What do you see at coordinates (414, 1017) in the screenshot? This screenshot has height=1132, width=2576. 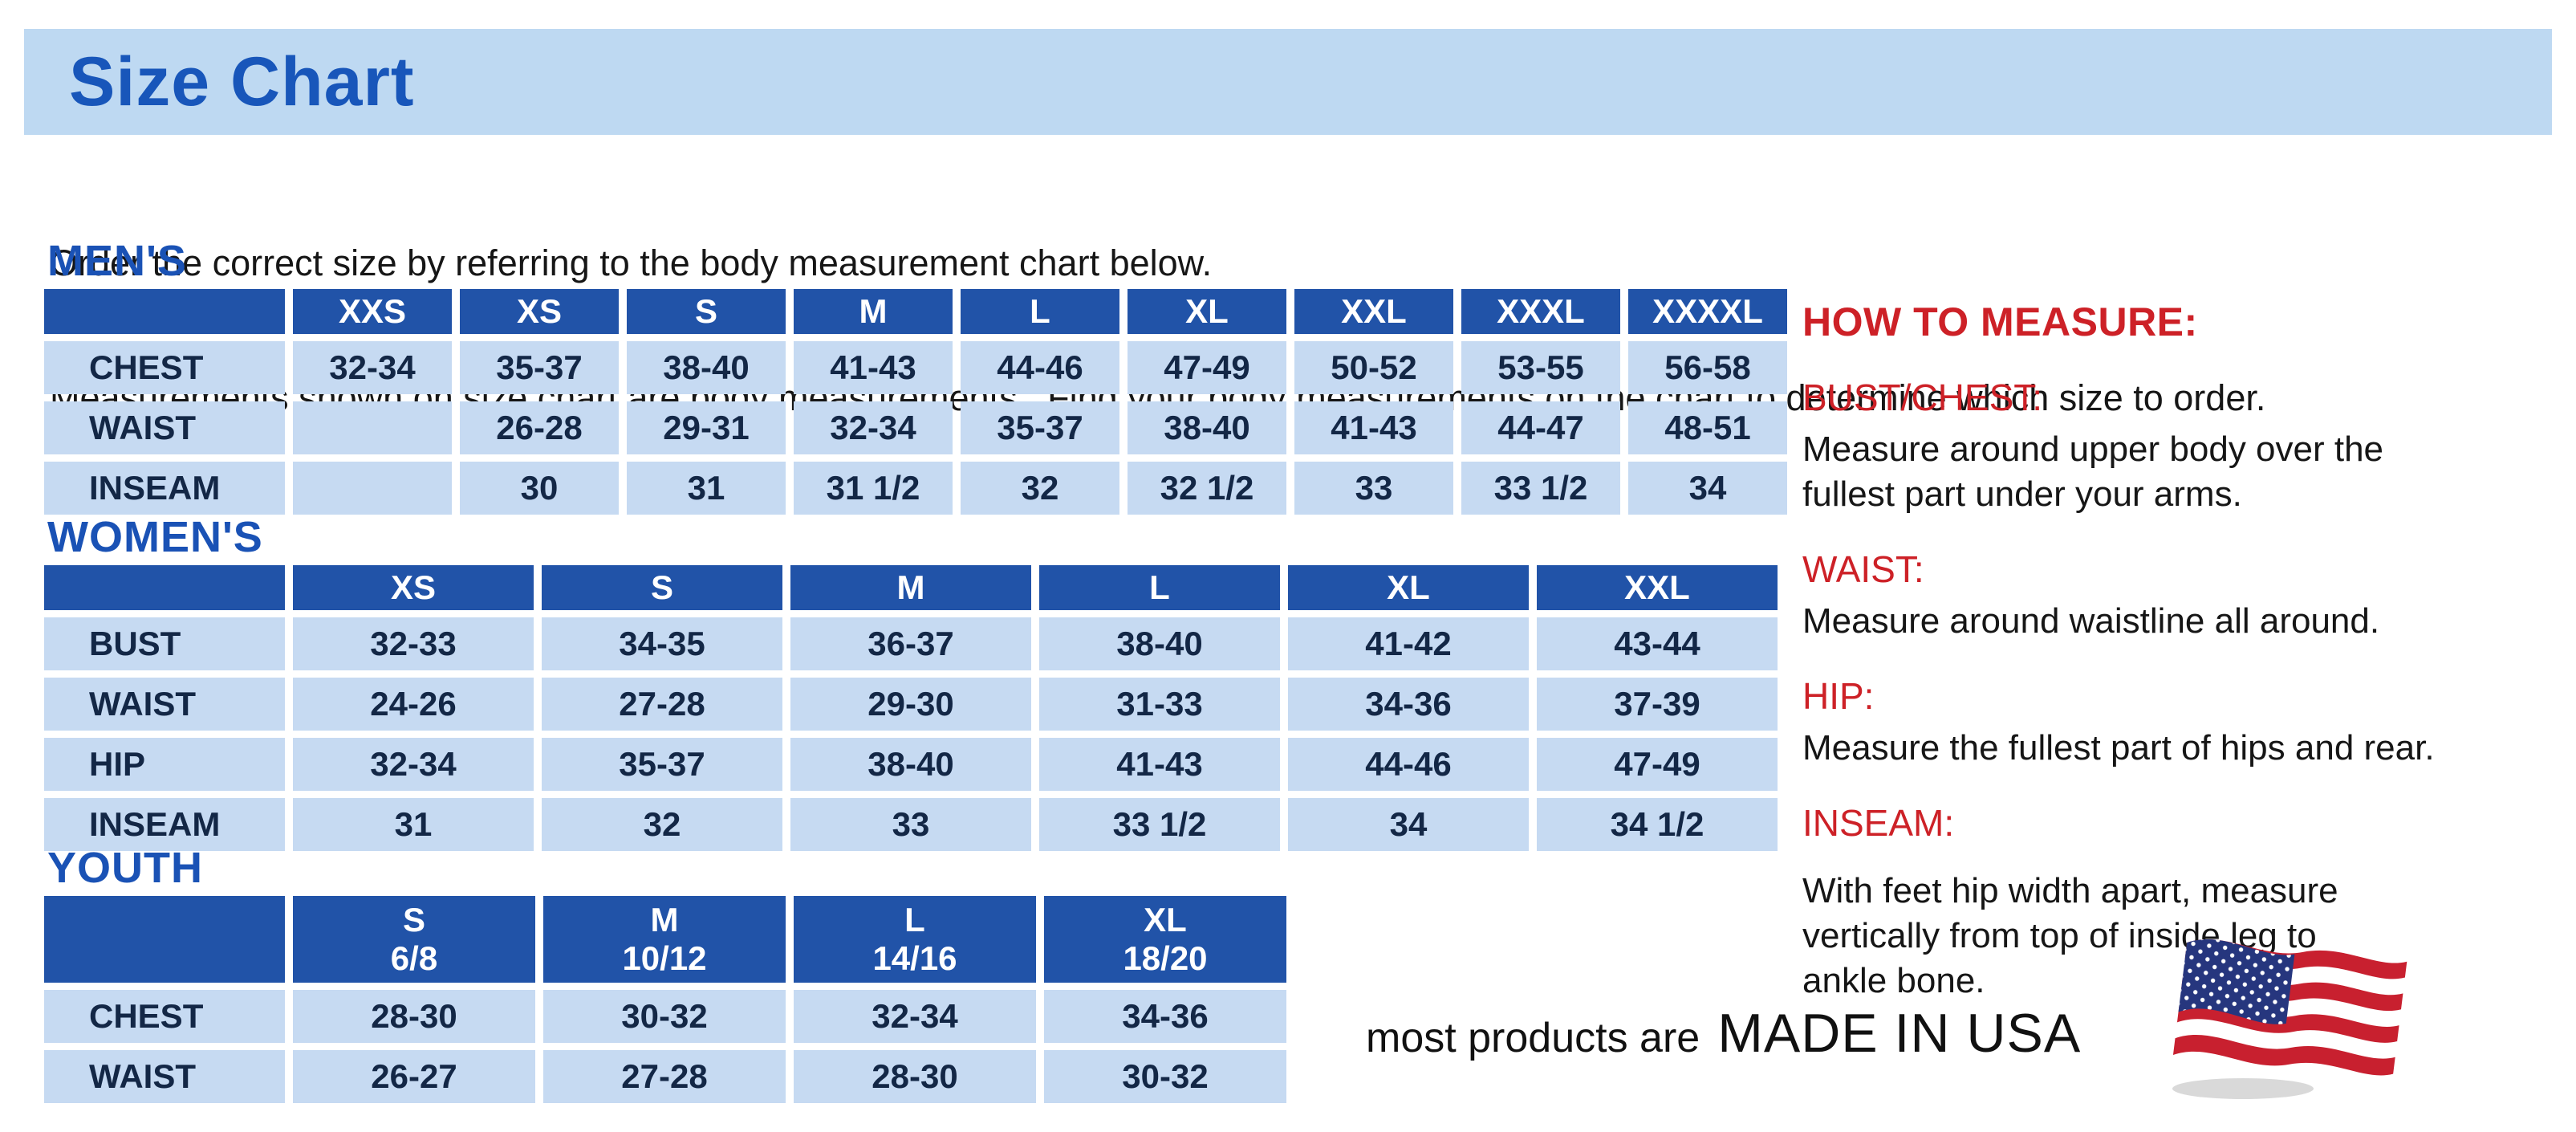 I see `youth-value-cell: 28-30` at bounding box center [414, 1017].